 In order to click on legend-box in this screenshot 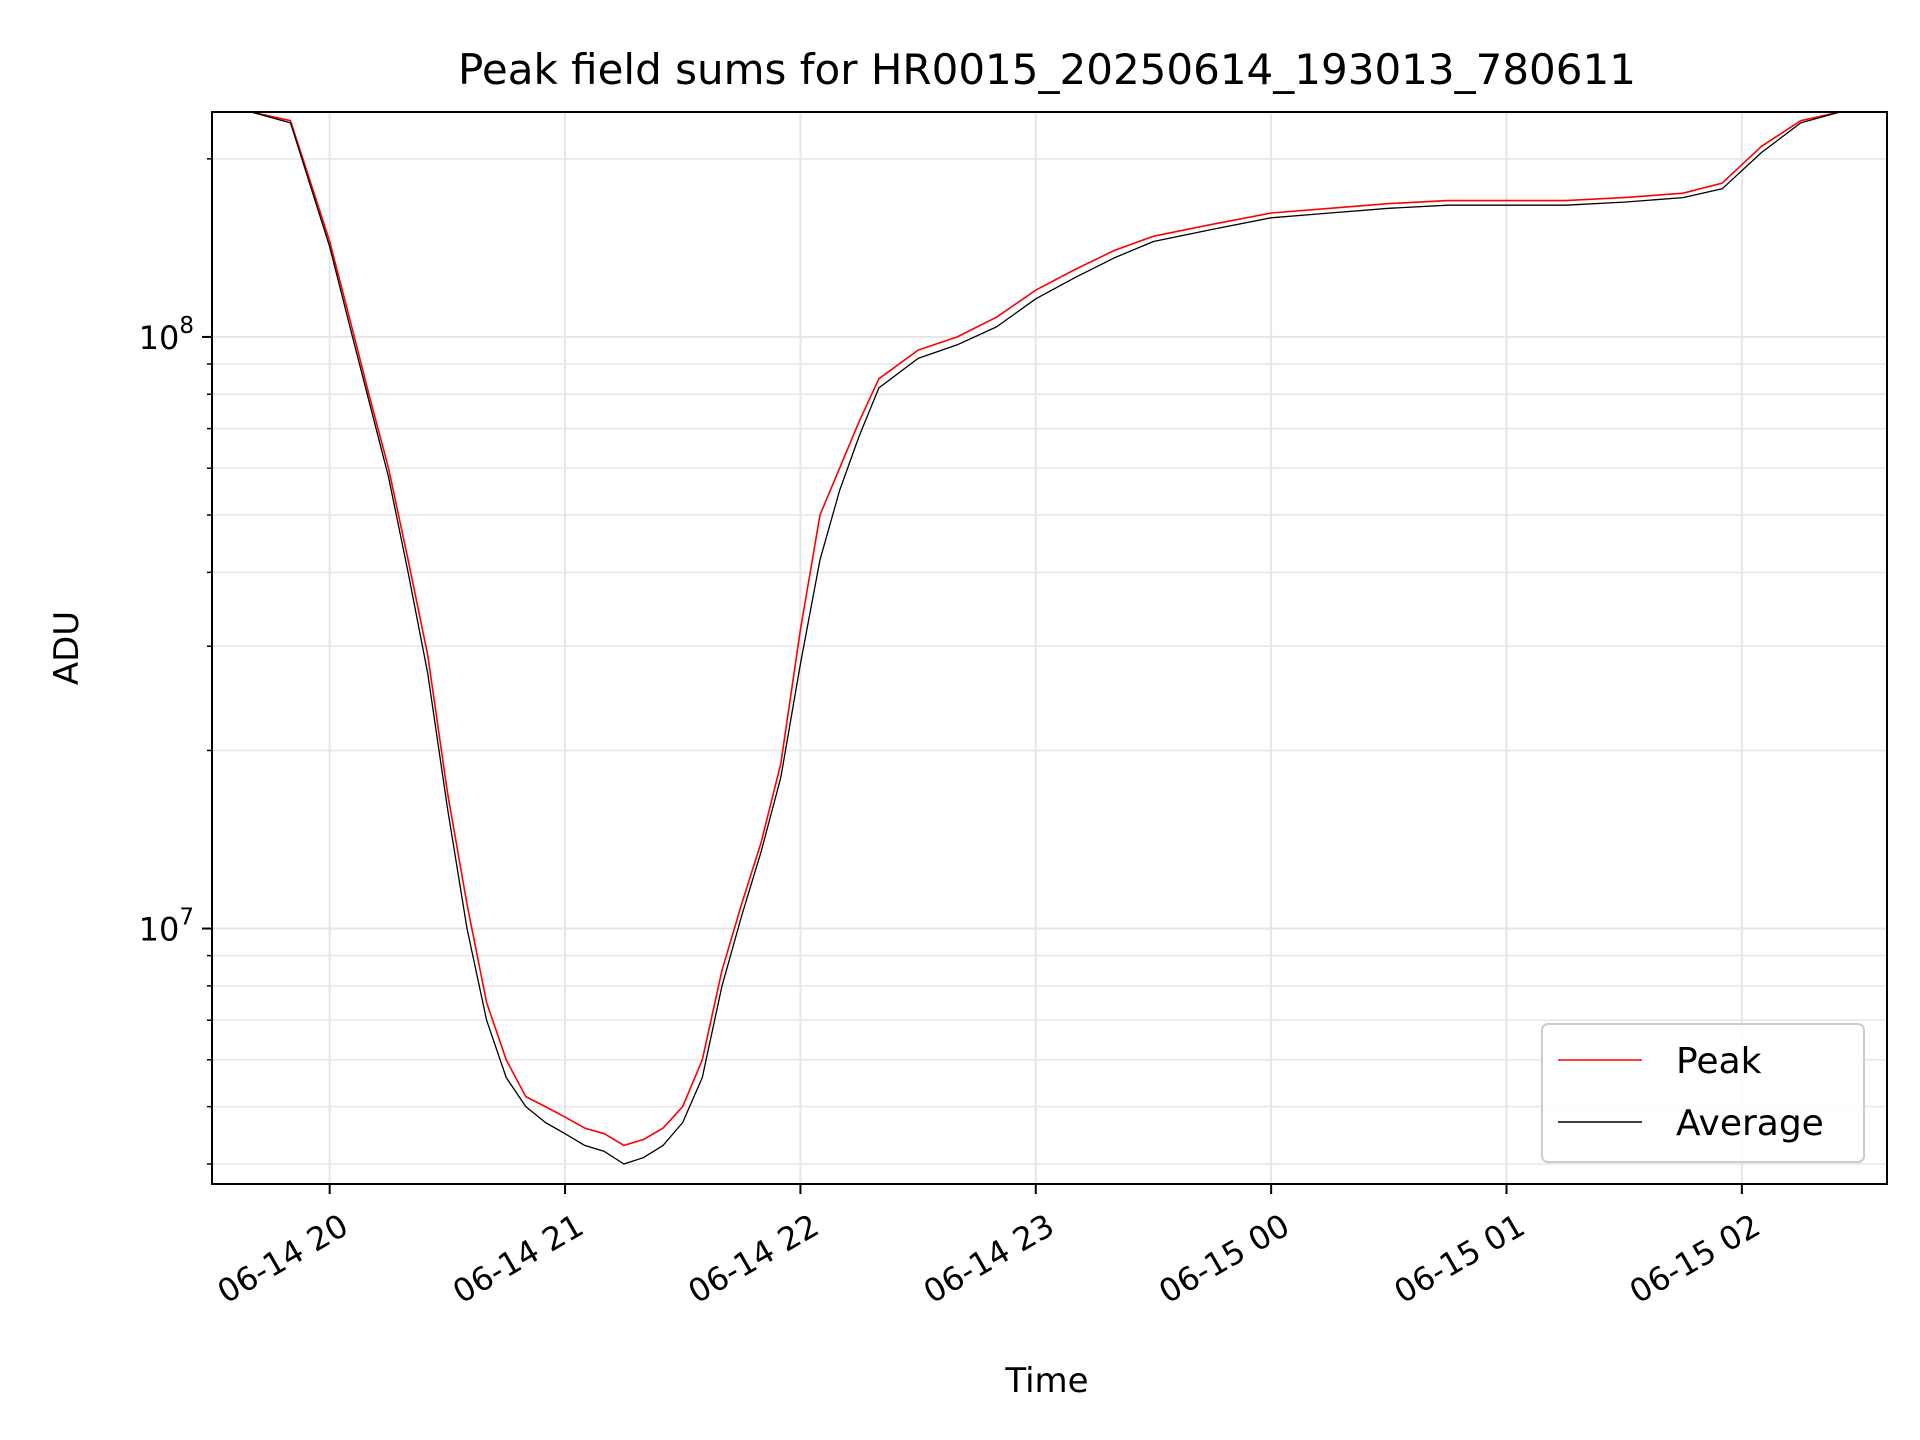, I will do `click(1703, 1093)`.